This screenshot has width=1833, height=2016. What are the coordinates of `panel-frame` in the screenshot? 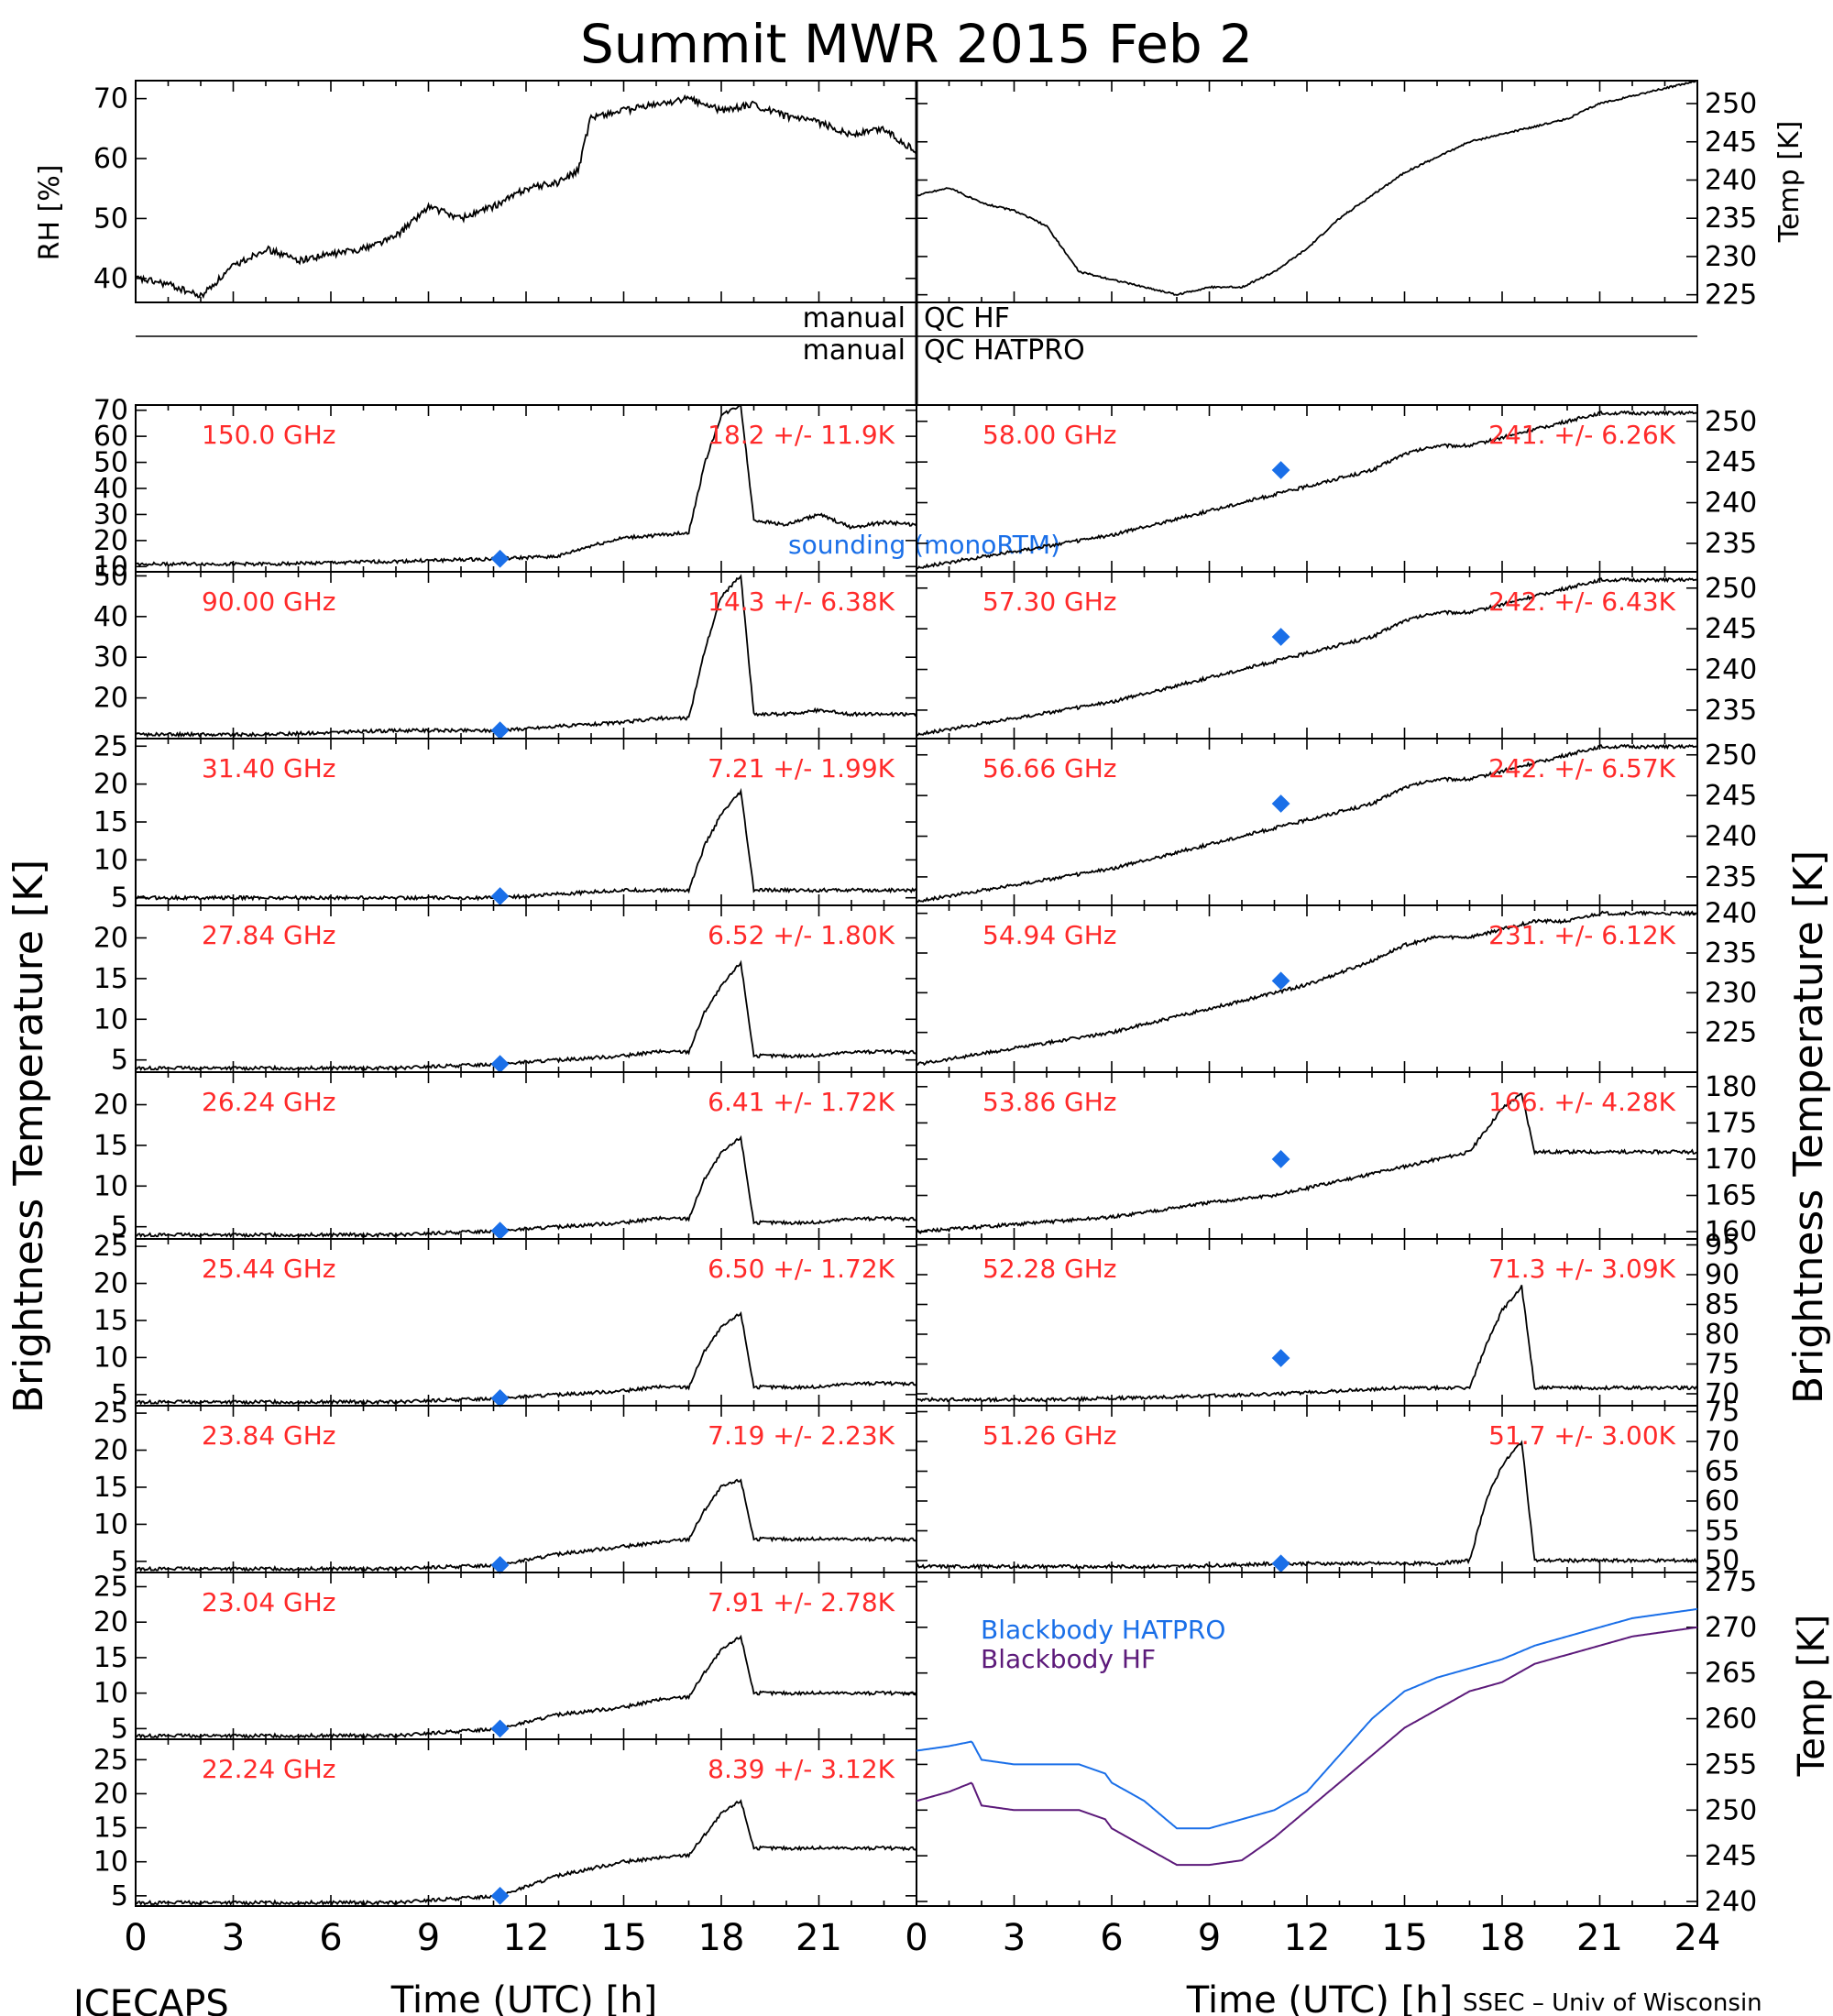 It's located at (1307, 191).